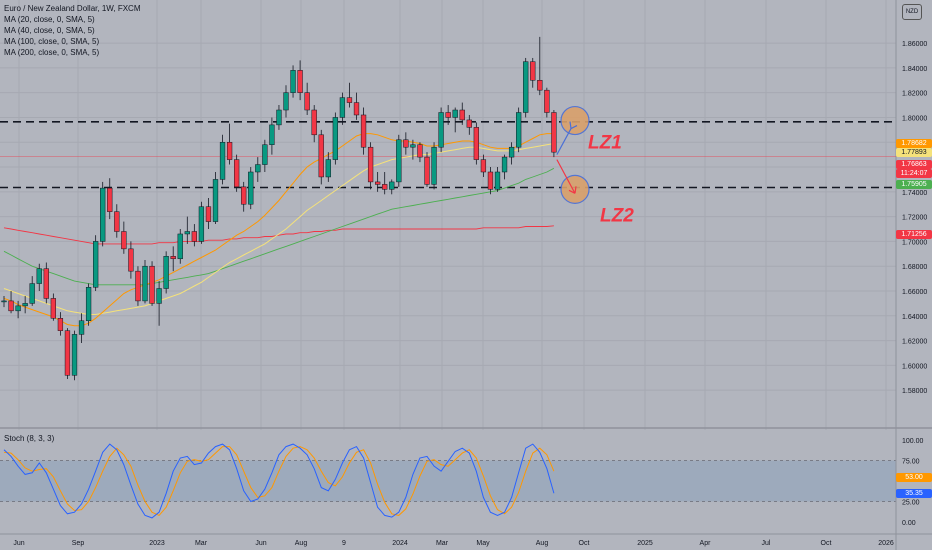  Describe the element at coordinates (201, 543) in the screenshot. I see `time-tick-label: Mar` at that location.